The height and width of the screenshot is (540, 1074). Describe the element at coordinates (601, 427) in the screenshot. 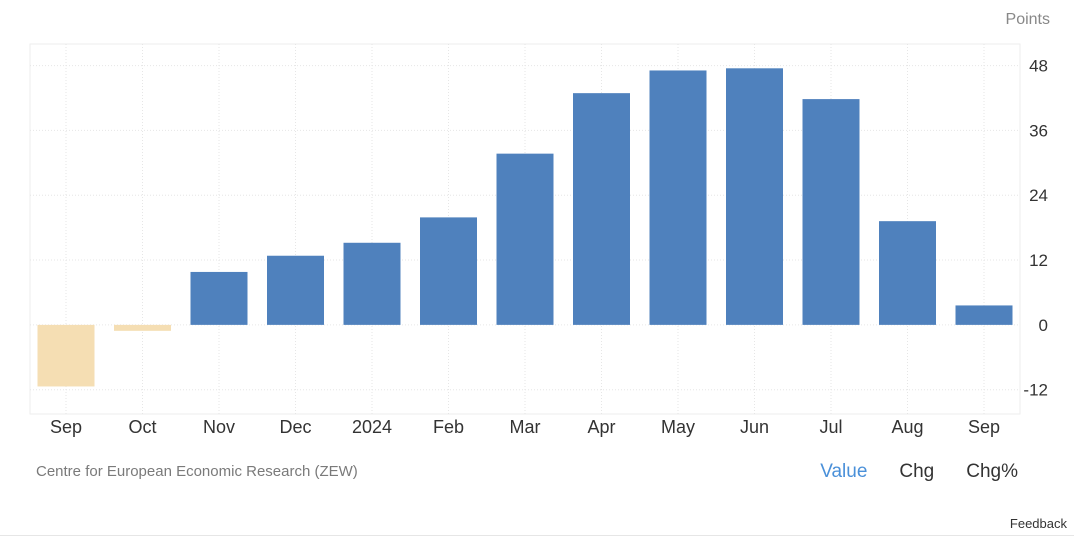

I see `x-tick-label: Apr` at that location.